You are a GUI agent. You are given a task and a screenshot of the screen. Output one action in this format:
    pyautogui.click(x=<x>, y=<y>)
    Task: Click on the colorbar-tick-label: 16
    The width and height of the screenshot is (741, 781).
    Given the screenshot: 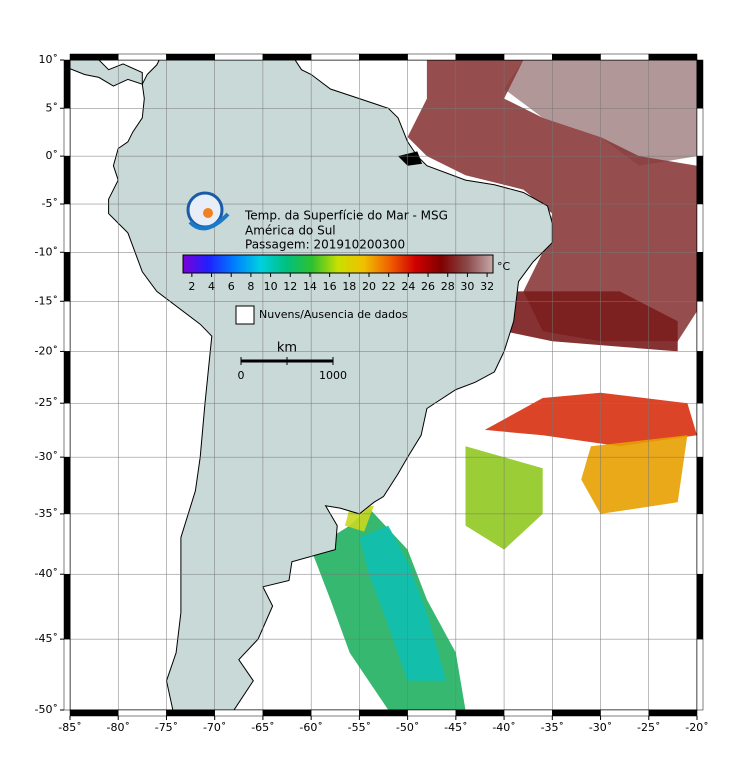 What is the action you would take?
    pyautogui.click(x=330, y=286)
    